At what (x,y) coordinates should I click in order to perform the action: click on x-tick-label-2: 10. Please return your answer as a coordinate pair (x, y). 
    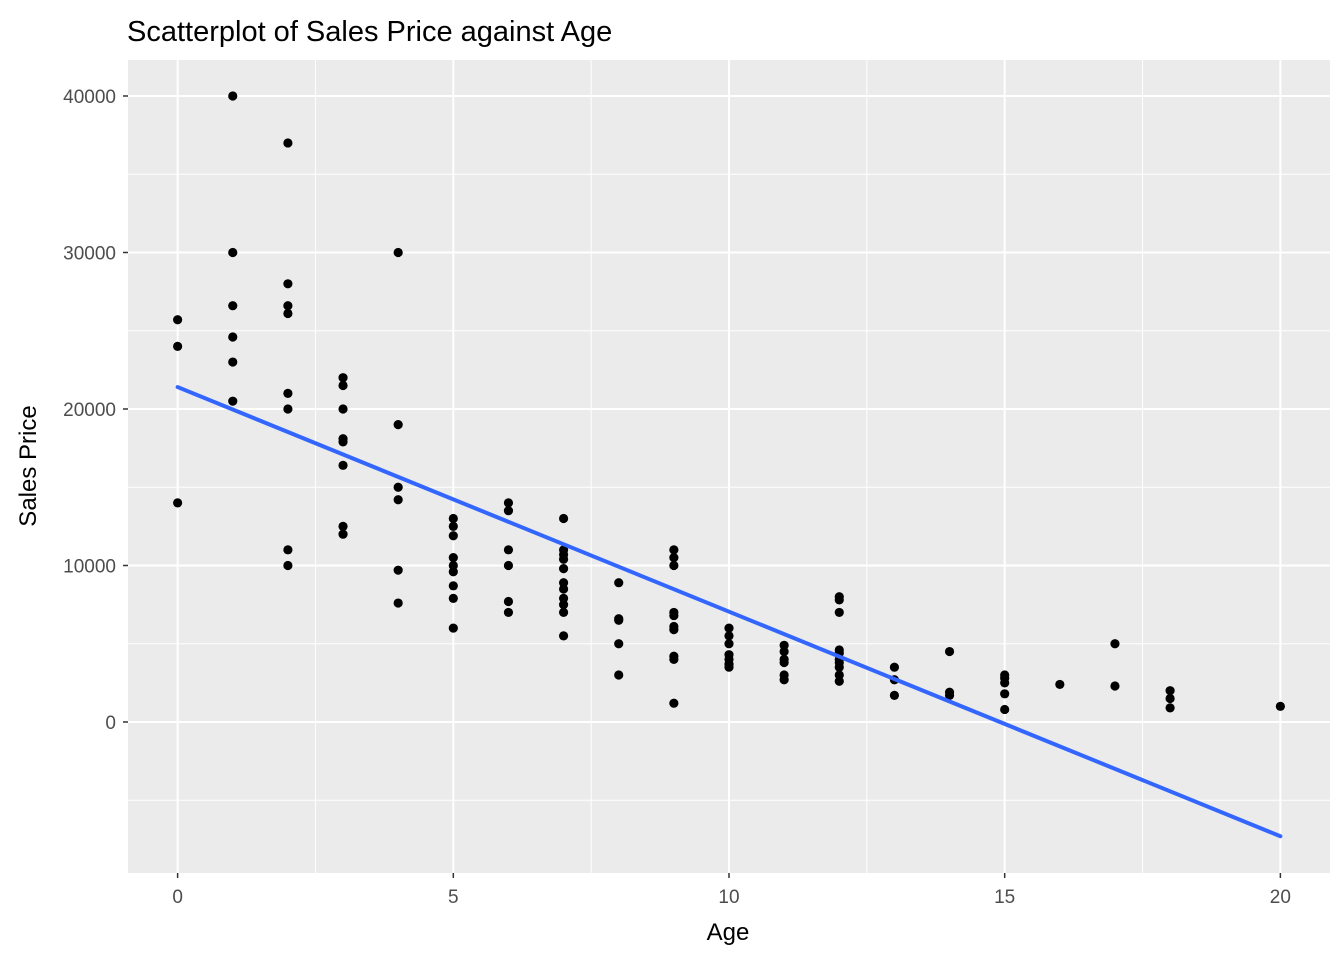
    Looking at the image, I should click on (728, 897).